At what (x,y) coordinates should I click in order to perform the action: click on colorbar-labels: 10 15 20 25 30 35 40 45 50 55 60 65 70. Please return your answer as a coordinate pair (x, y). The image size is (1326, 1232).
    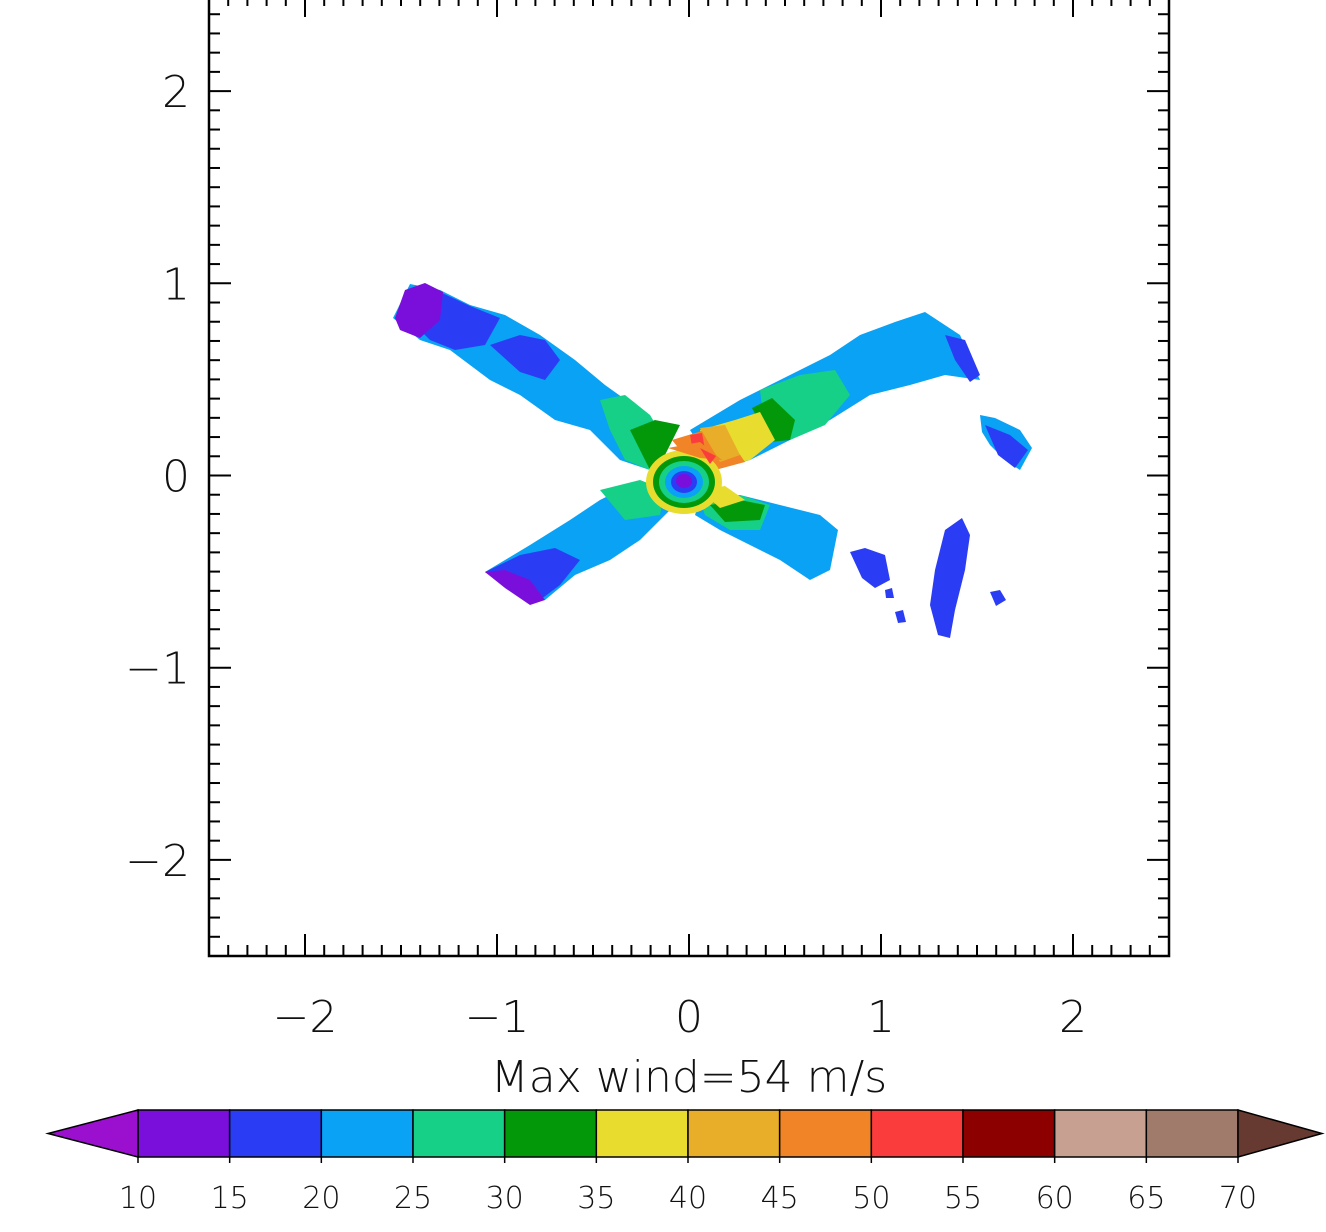
    Looking at the image, I should click on (688, 1198).